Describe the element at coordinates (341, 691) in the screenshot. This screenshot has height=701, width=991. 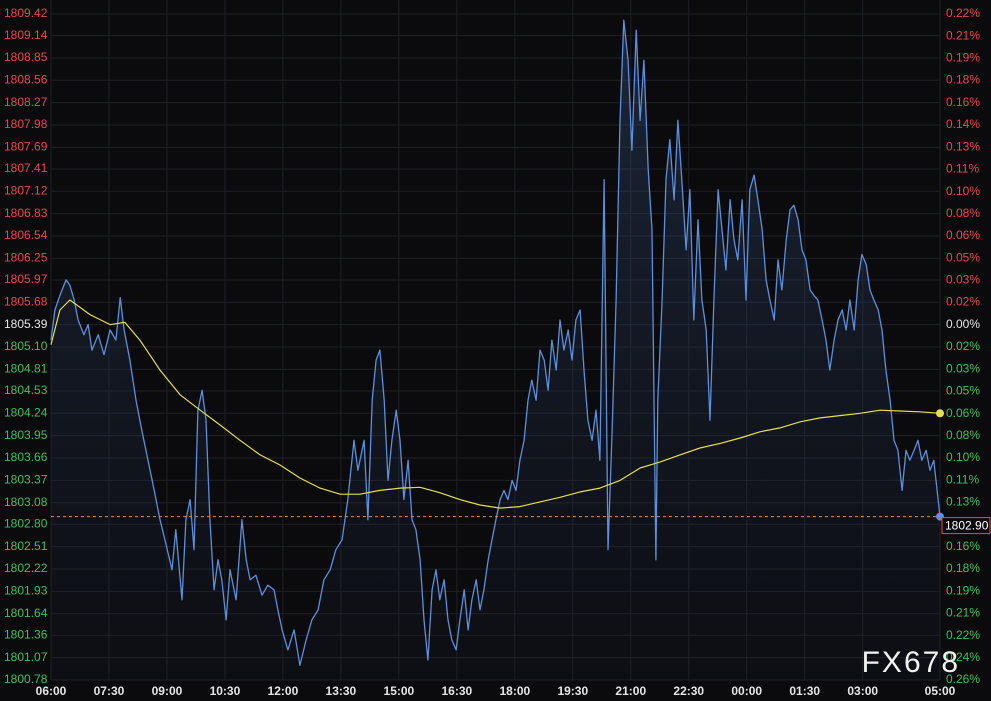
I see `x-tick-label: 13:30` at that location.